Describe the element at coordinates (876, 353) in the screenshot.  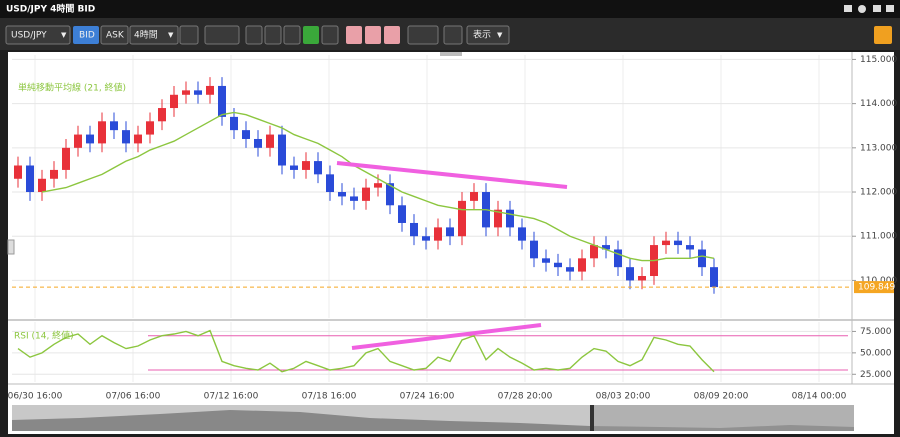
I see `y-tick-label: 50.000` at that location.